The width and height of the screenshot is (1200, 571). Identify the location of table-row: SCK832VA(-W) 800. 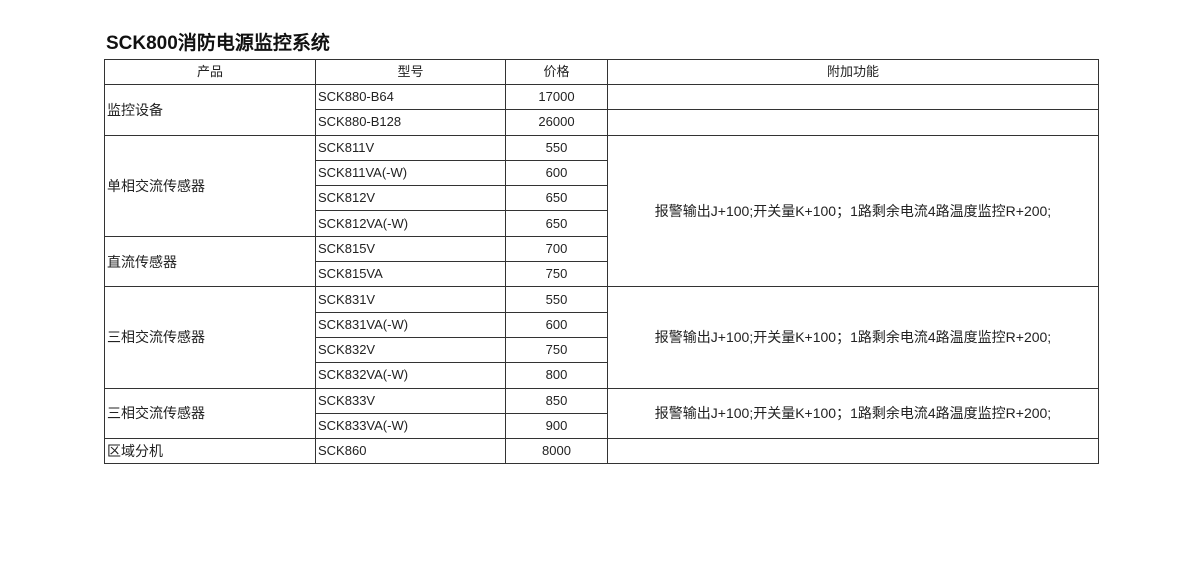
(602, 375).